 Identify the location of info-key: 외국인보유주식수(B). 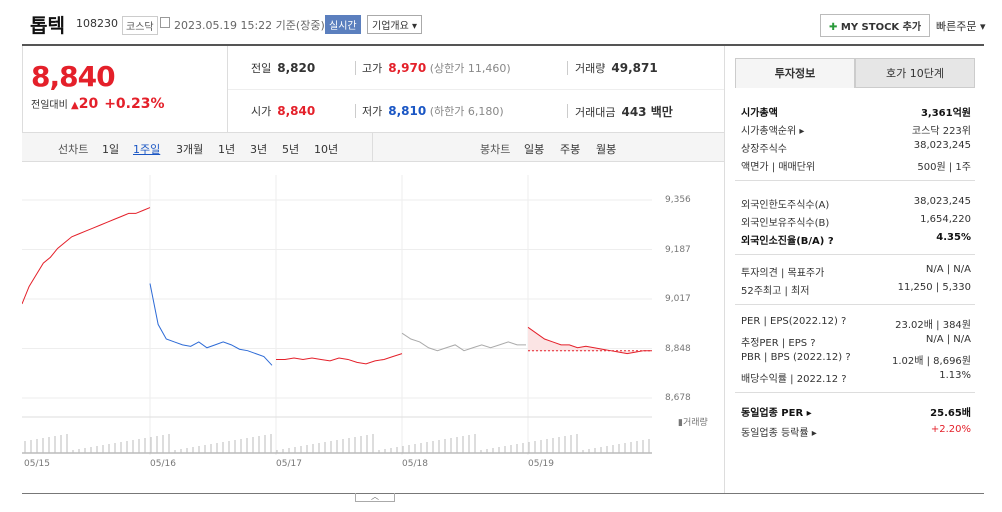
(785, 223).